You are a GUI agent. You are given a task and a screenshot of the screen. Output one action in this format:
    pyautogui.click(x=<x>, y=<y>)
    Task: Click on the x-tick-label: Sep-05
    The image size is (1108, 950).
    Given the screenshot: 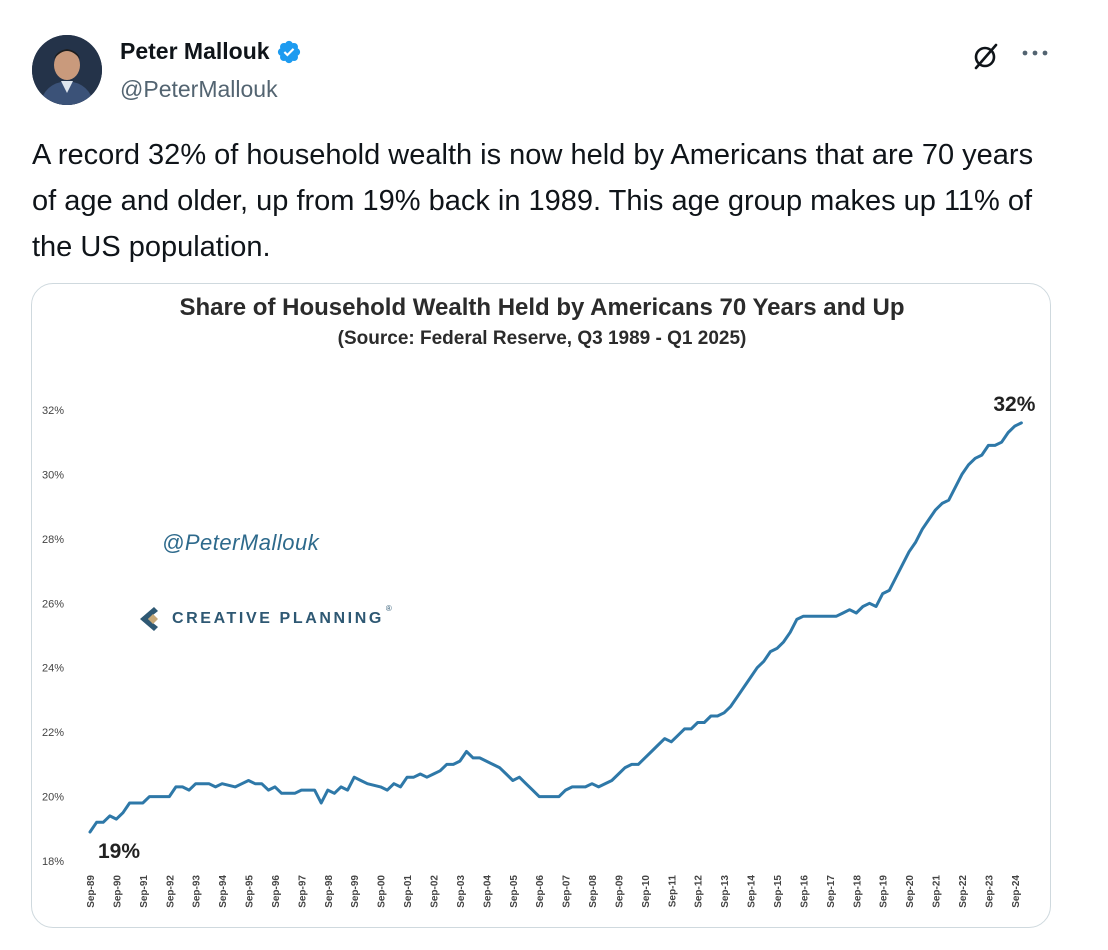 What is the action you would take?
    pyautogui.click(x=514, y=891)
    